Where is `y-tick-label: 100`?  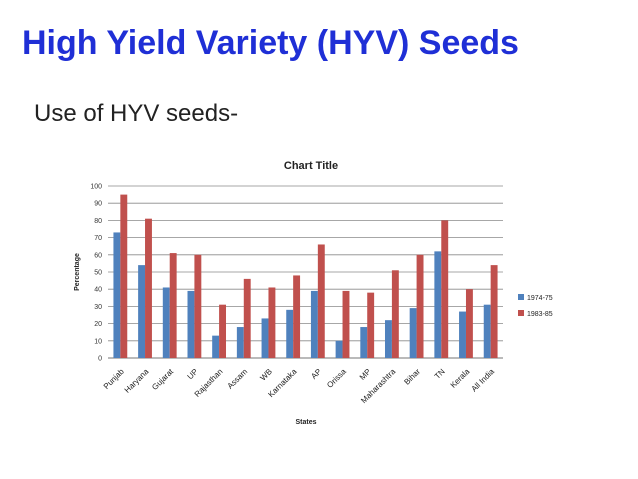
y-tick-label: 100 is located at coordinates (96, 187).